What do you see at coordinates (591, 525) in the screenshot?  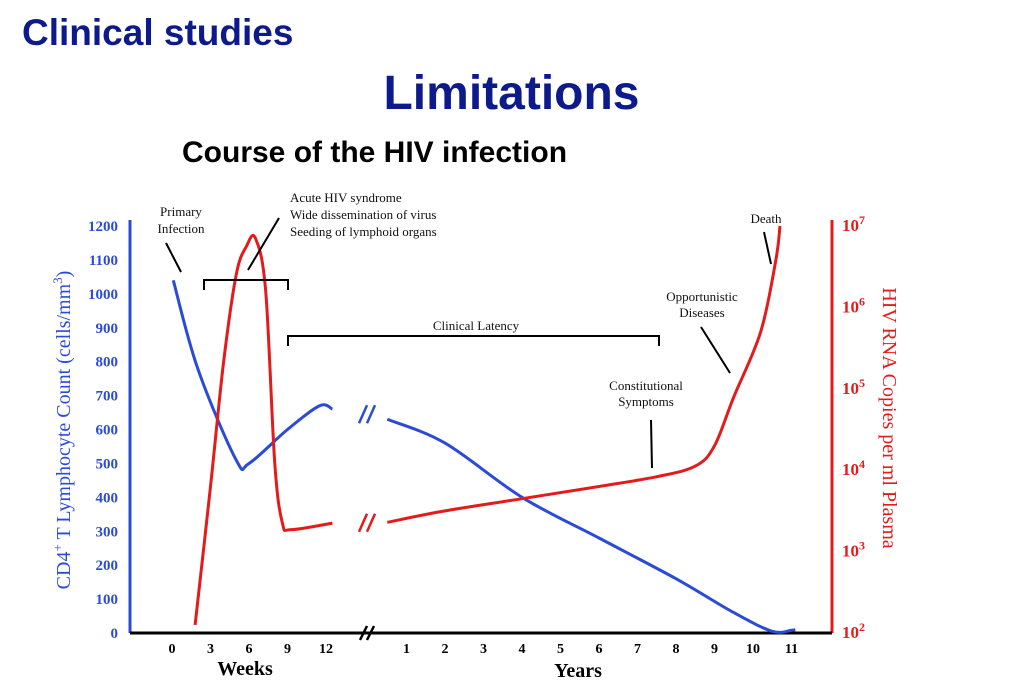 I see `cd4-series-line-years` at bounding box center [591, 525].